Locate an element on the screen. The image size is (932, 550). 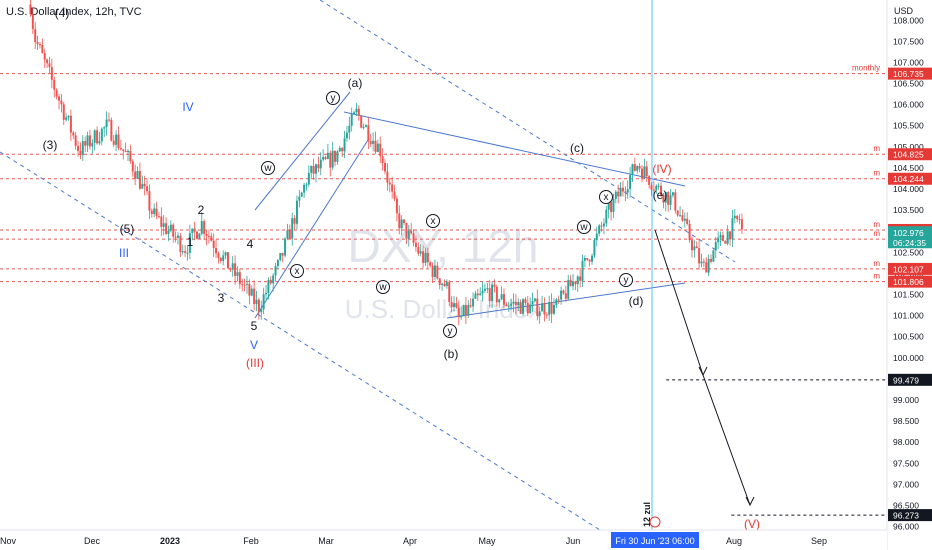
y-tick: 103.500 is located at coordinates (908, 210).